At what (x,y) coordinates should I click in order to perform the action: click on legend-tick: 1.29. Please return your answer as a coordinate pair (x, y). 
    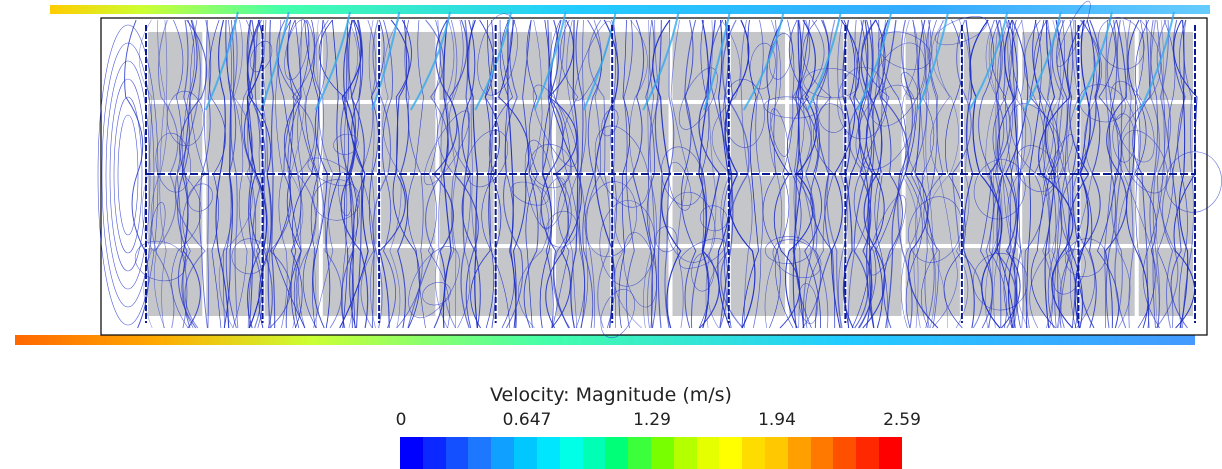
    Looking at the image, I should click on (652, 420).